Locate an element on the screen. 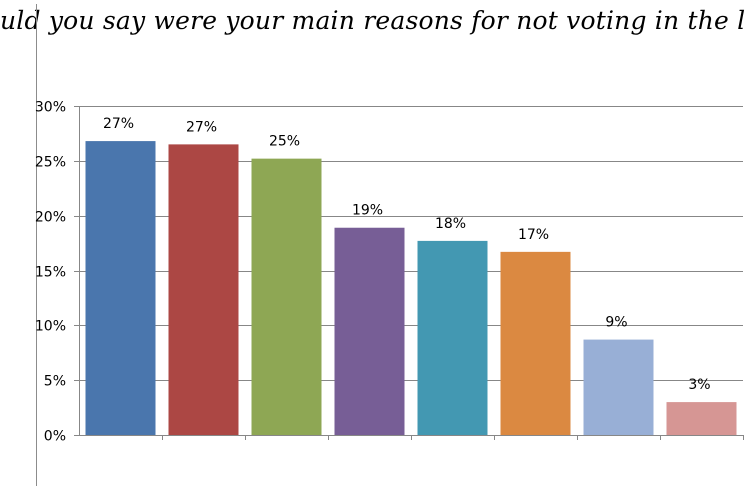 The width and height of the screenshot is (755, 486). y-tick-label: 20% is located at coordinates (50, 218).